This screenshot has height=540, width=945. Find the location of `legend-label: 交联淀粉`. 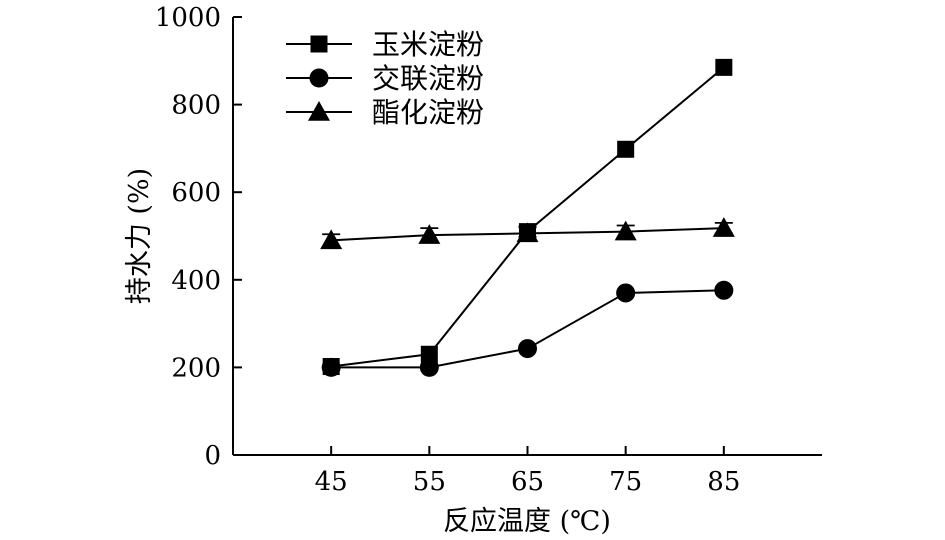

legend-label: 交联淀粉 is located at coordinates (428, 78).